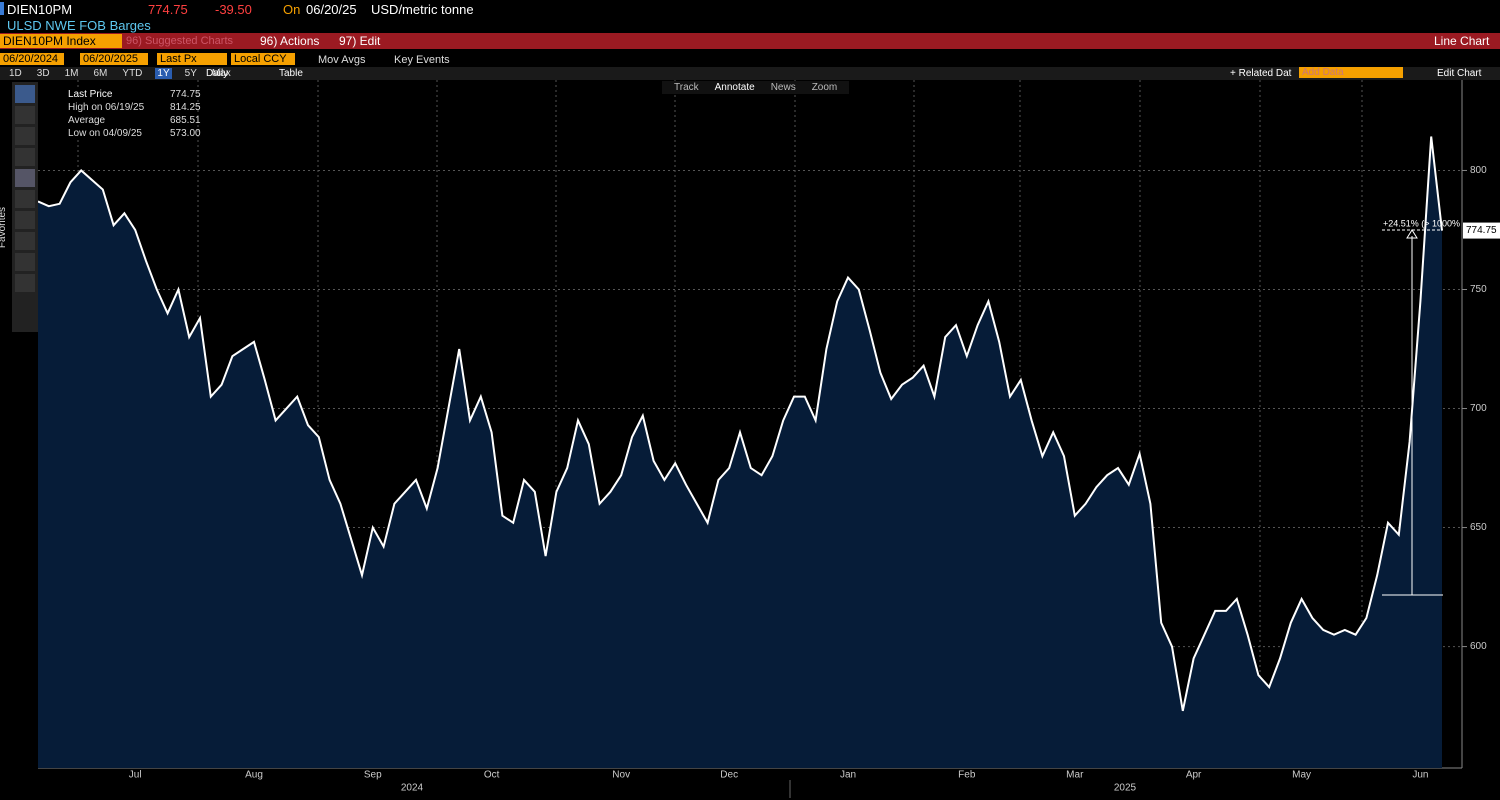  I want to click on tool-line, so click(25, 199).